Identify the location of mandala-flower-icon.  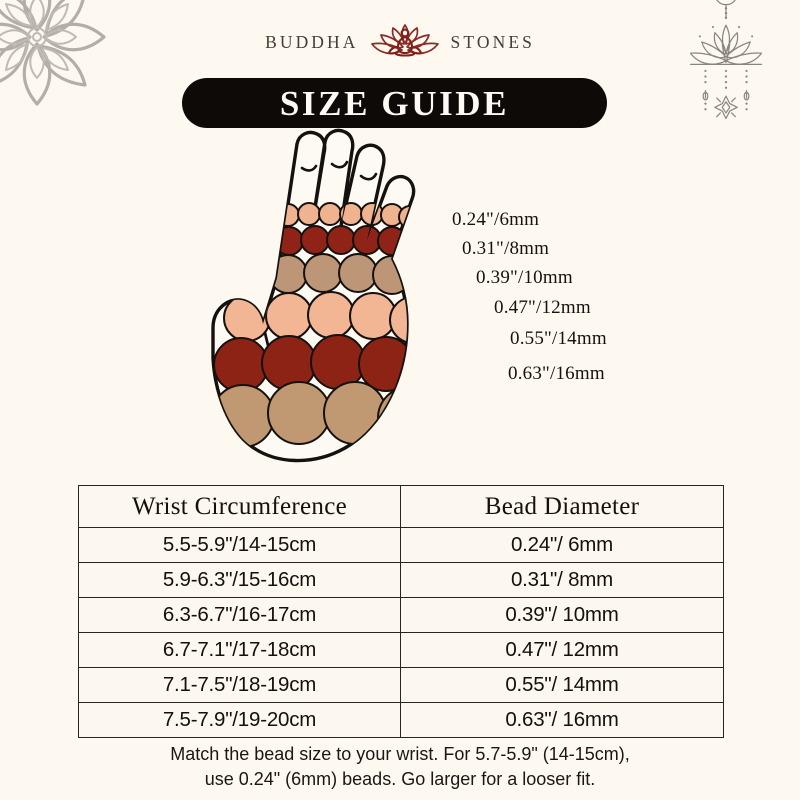
(53, 53).